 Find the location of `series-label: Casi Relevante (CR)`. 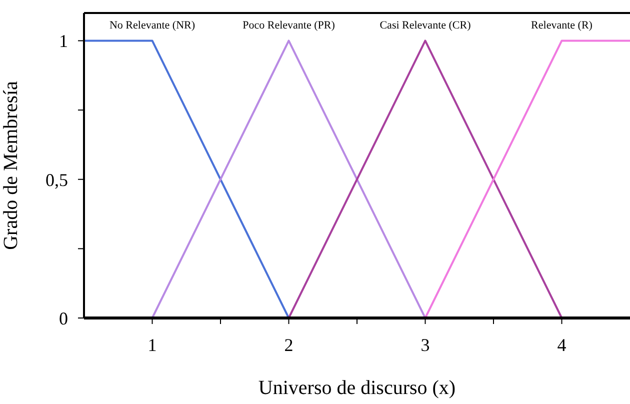

series-label: Casi Relevante (CR) is located at coordinates (426, 26).